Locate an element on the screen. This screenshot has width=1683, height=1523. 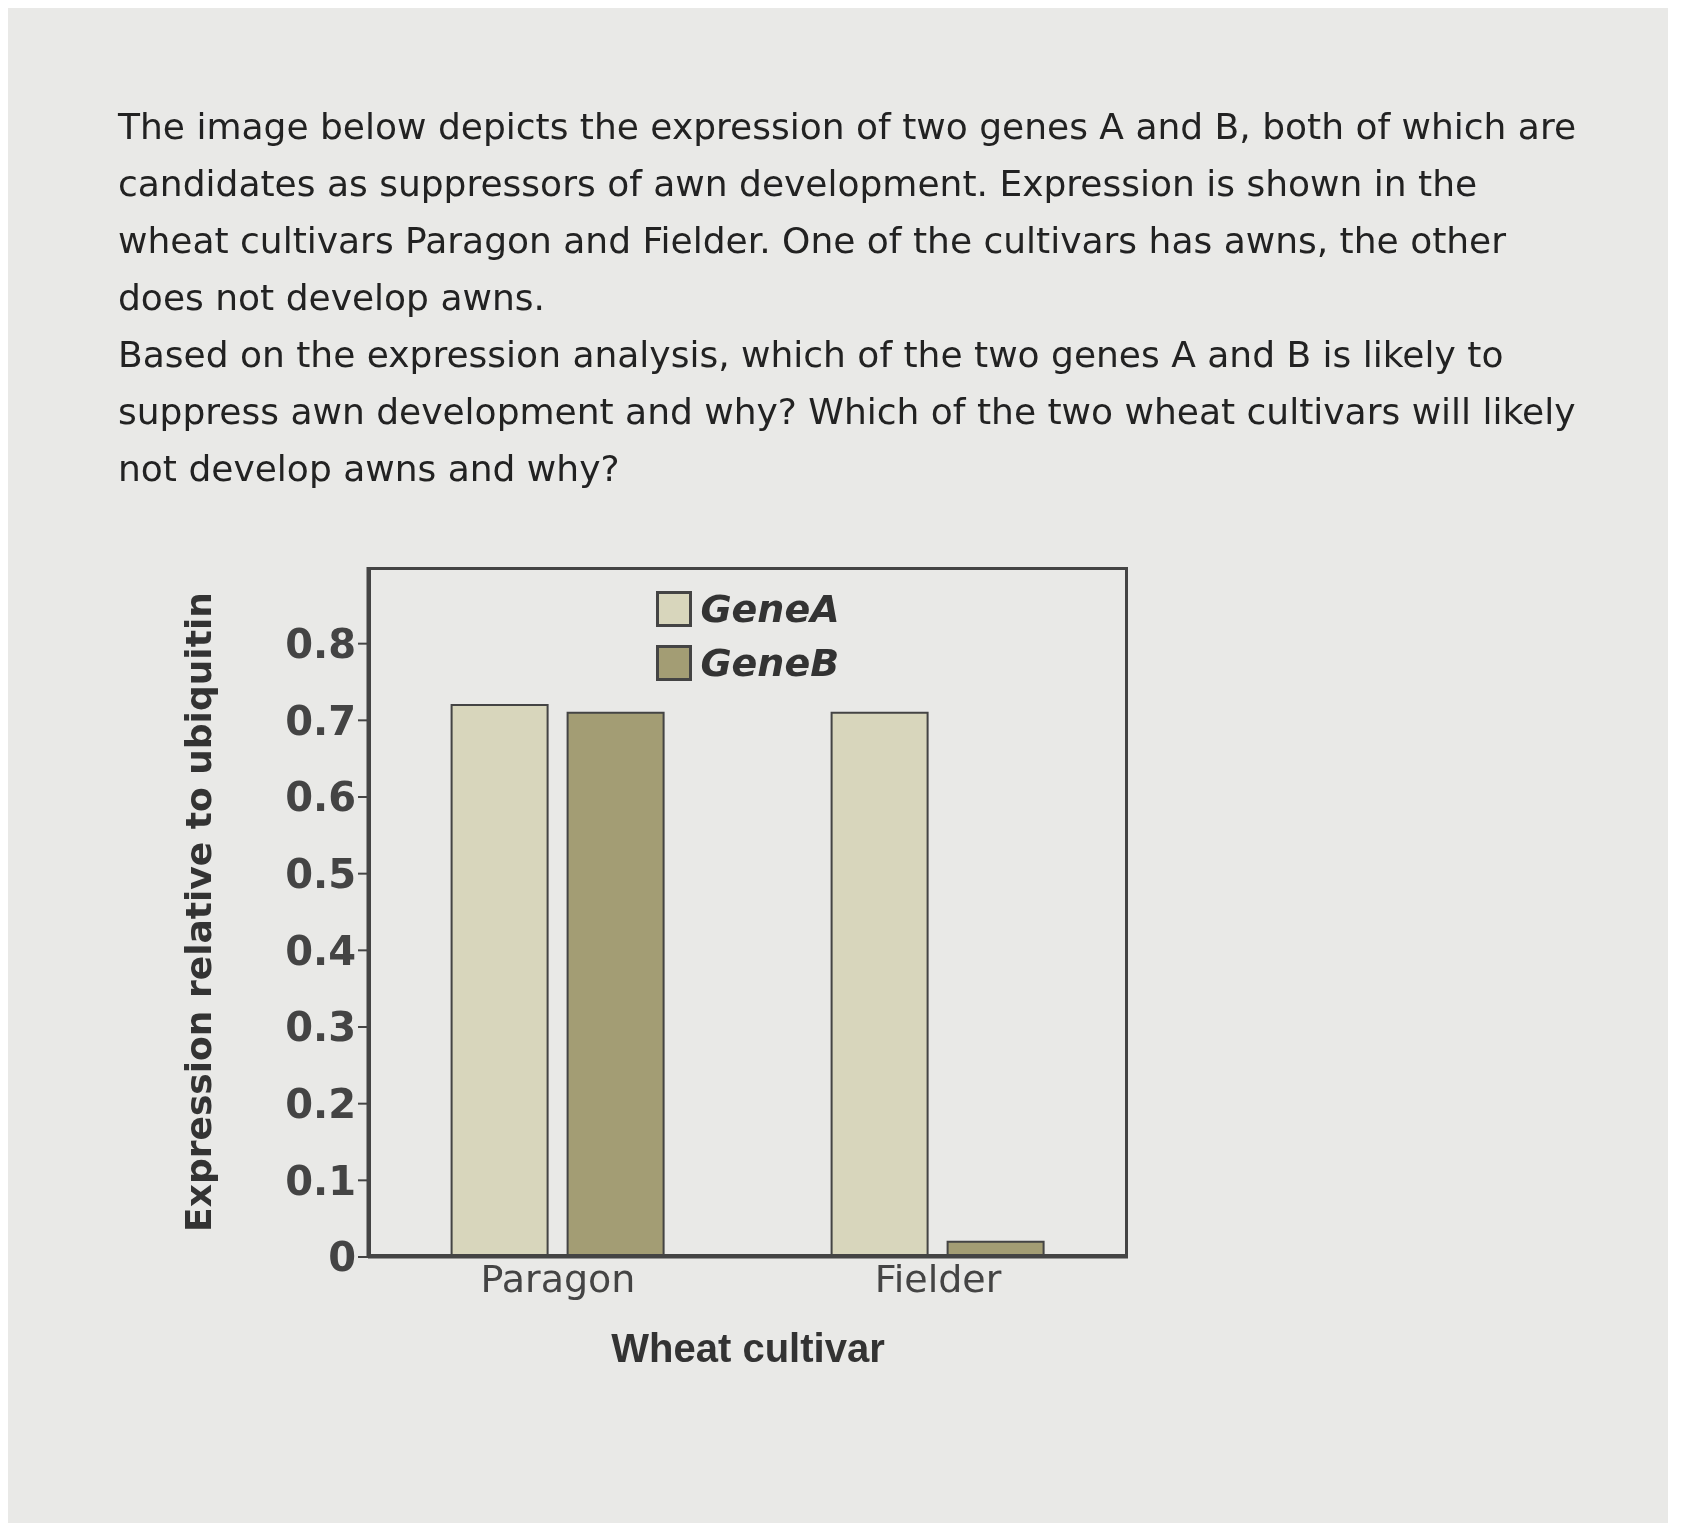
y-tick-label: 0.4 is located at coordinates (320, 950).